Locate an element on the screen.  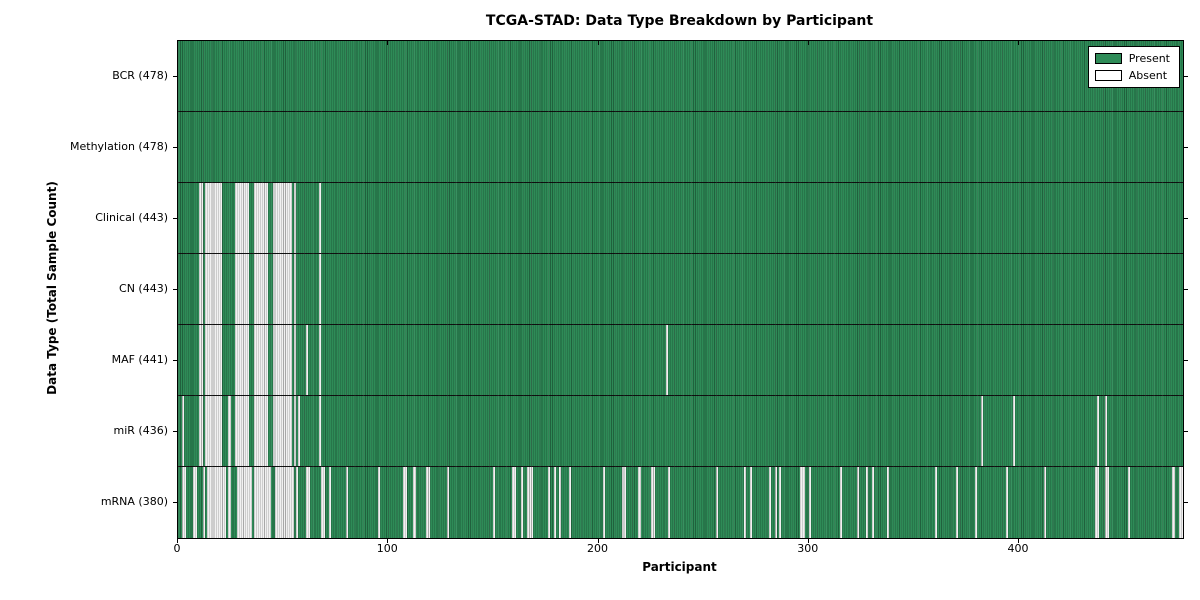
x-axis-title: Participant is located at coordinates (679, 567).